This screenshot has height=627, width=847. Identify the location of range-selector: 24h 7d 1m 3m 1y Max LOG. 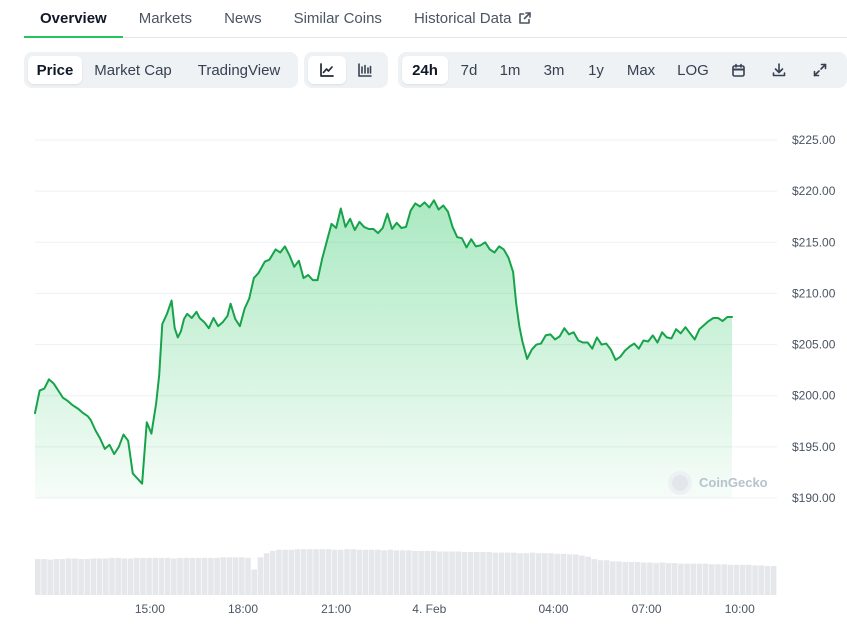
(622, 70).